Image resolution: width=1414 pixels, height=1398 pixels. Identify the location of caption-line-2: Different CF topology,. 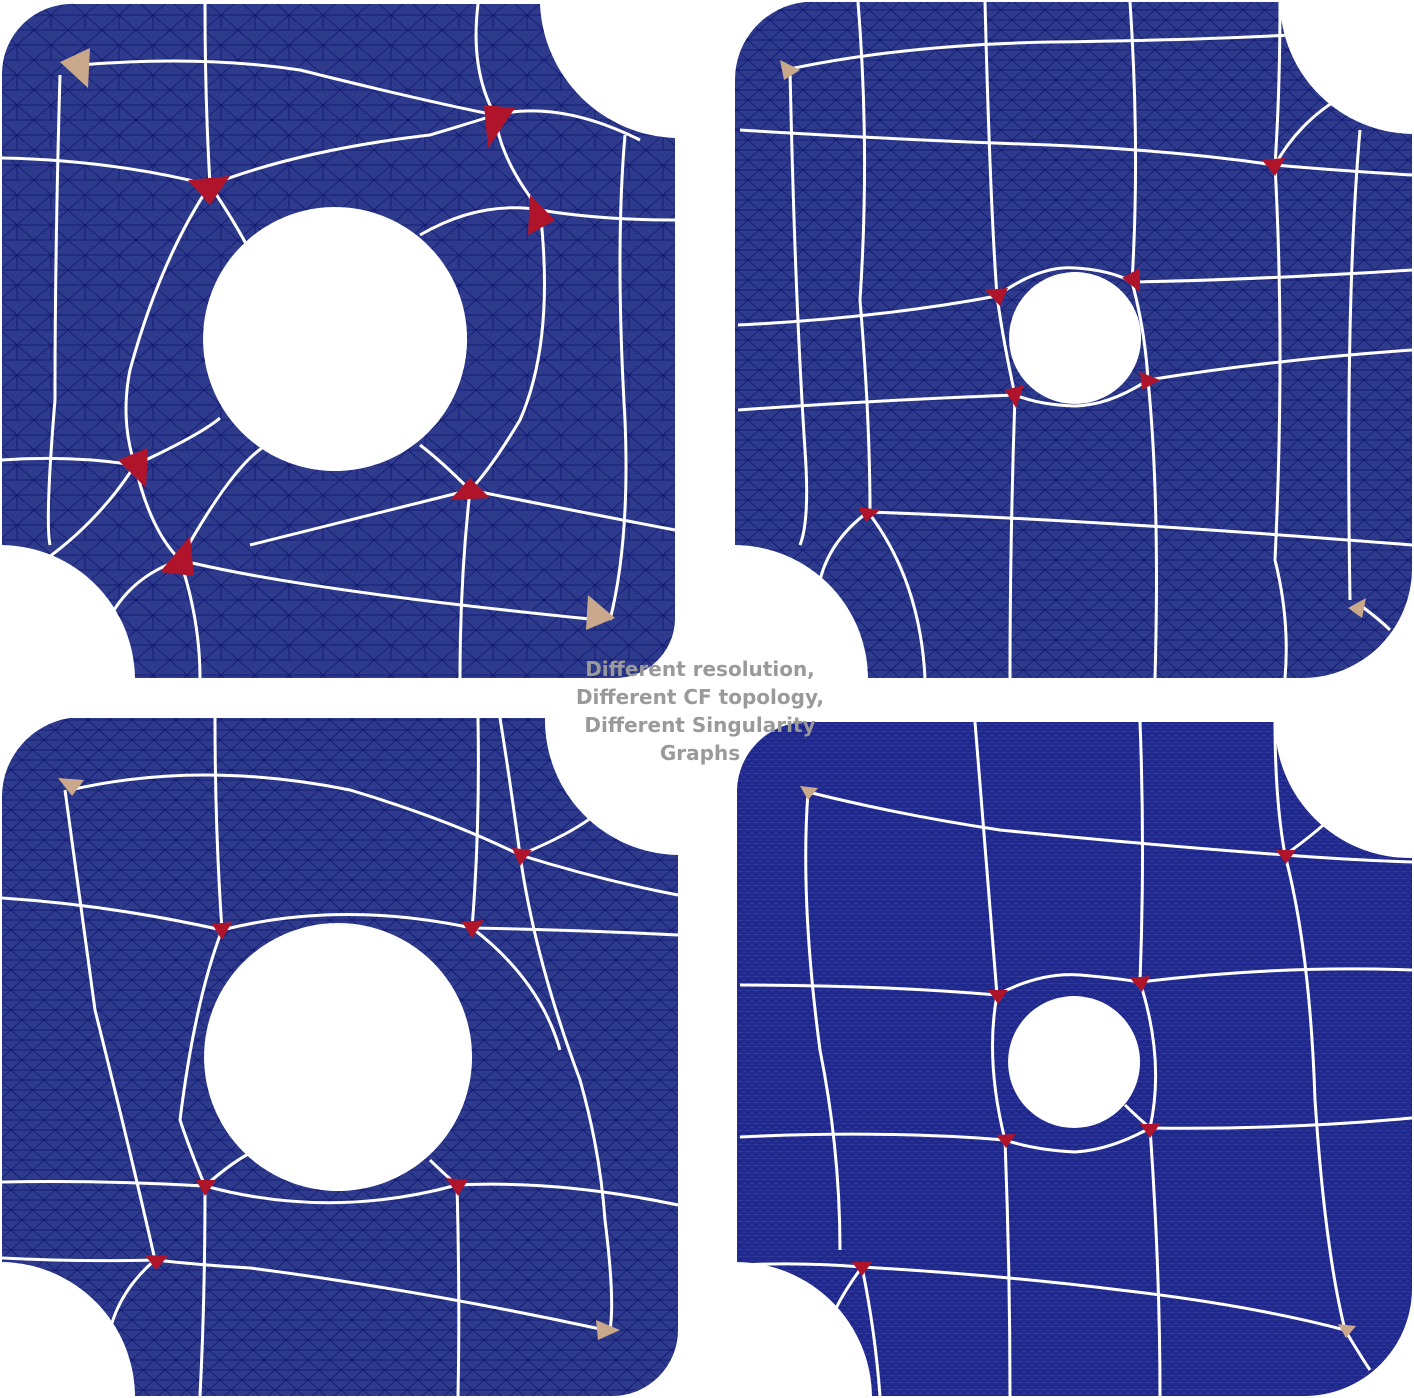
(700, 697).